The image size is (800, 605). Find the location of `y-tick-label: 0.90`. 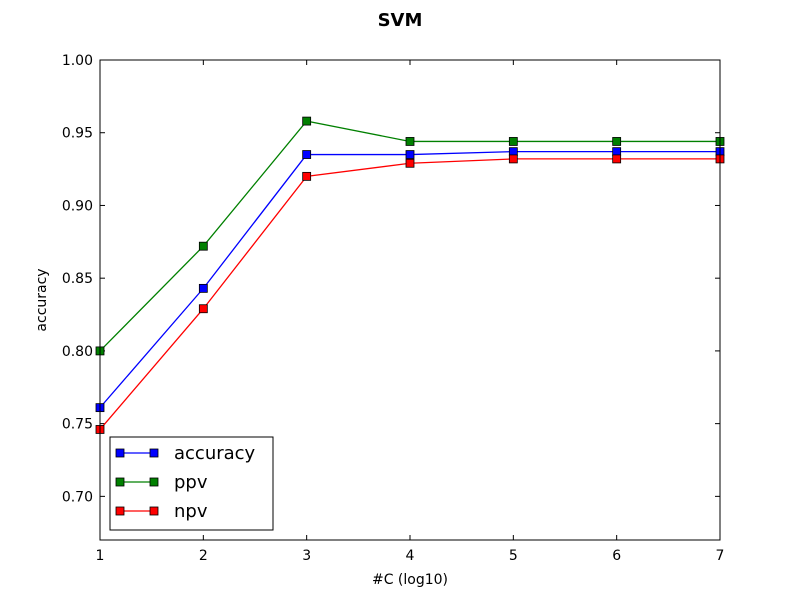

y-tick-label: 0.90 is located at coordinates (77, 206).